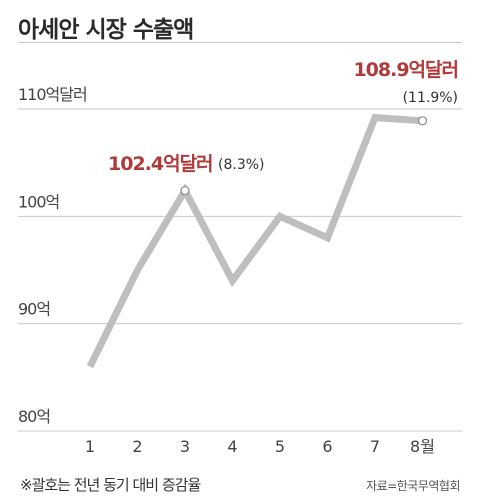 This screenshot has width=480, height=502. What do you see at coordinates (422, 446) in the screenshot?
I see `x-tick-label: 8월` at bounding box center [422, 446].